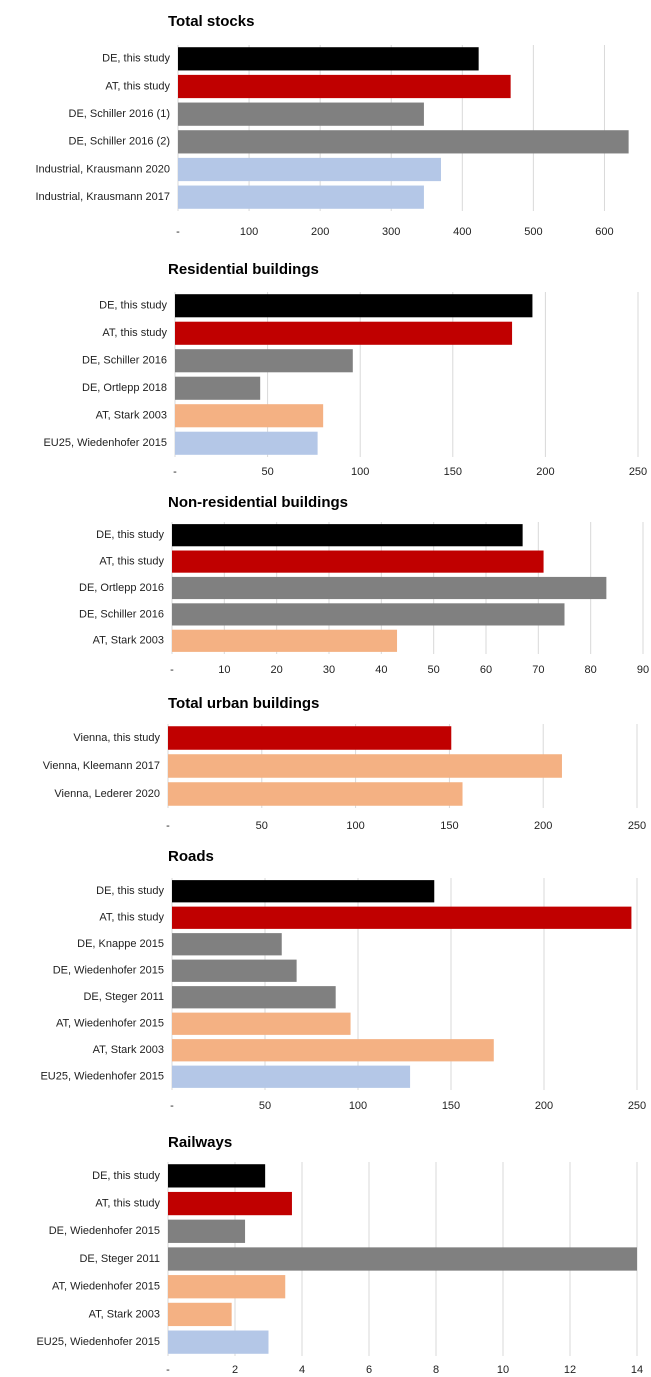 The image size is (651, 1377). Describe the element at coordinates (102, 1077) in the screenshot. I see `y-tick-label: EU25, Wiedenhofer 2015` at that location.